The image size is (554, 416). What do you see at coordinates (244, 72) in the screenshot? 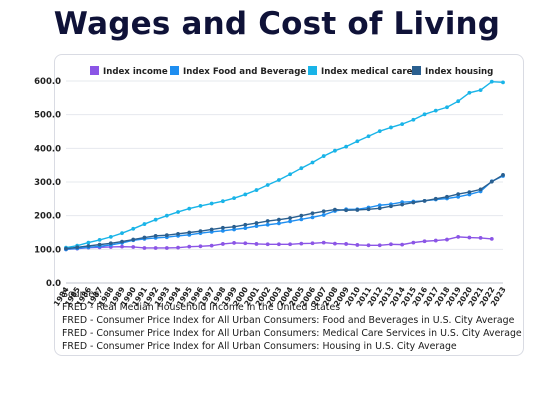
I see `legend-label: Index Food and Beverage` at bounding box center [244, 72].